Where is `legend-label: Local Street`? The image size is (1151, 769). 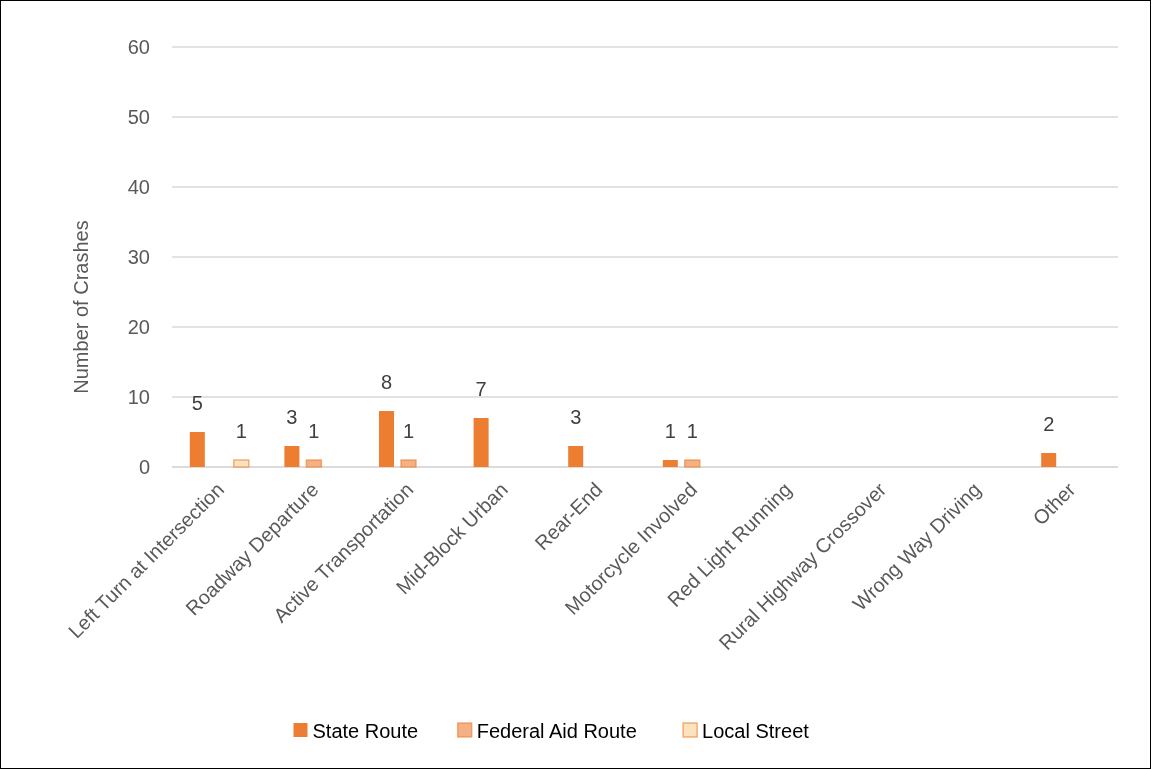
legend-label: Local Street is located at coordinates (756, 731).